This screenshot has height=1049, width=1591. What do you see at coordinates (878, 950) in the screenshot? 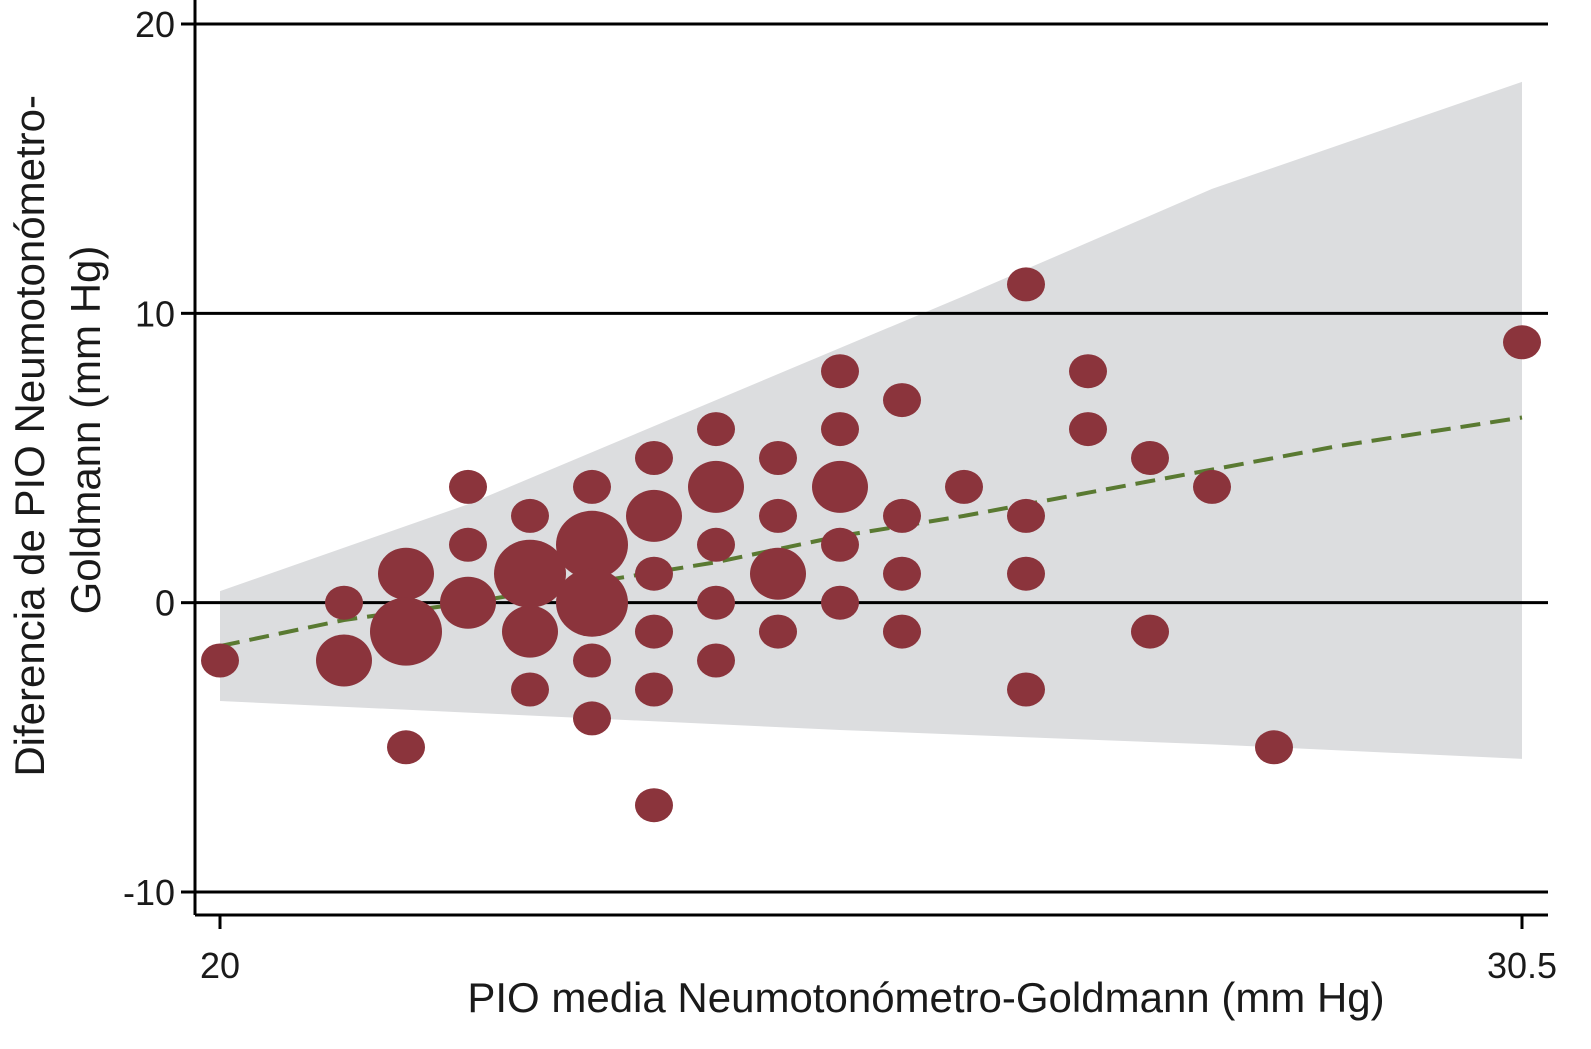
I see `x-tick-layer: 20 30.5` at bounding box center [878, 950].